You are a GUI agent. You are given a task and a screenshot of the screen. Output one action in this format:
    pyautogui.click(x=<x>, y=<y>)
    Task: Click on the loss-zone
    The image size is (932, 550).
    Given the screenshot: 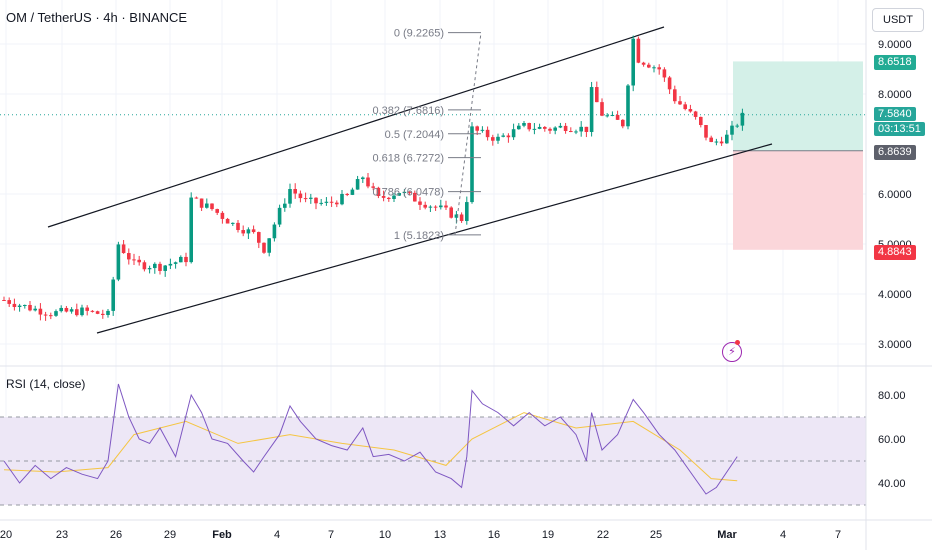 What is the action you would take?
    pyautogui.click(x=798, y=200)
    